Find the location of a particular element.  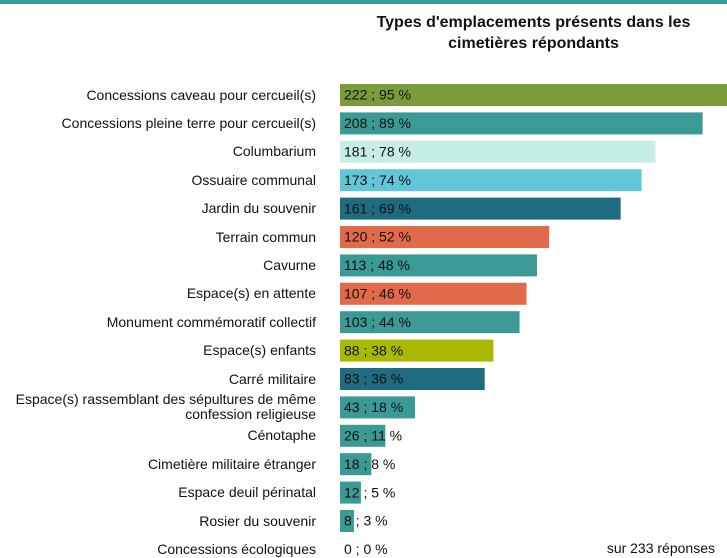

category-label: Monument commémoratif collectif is located at coordinates (211, 321).